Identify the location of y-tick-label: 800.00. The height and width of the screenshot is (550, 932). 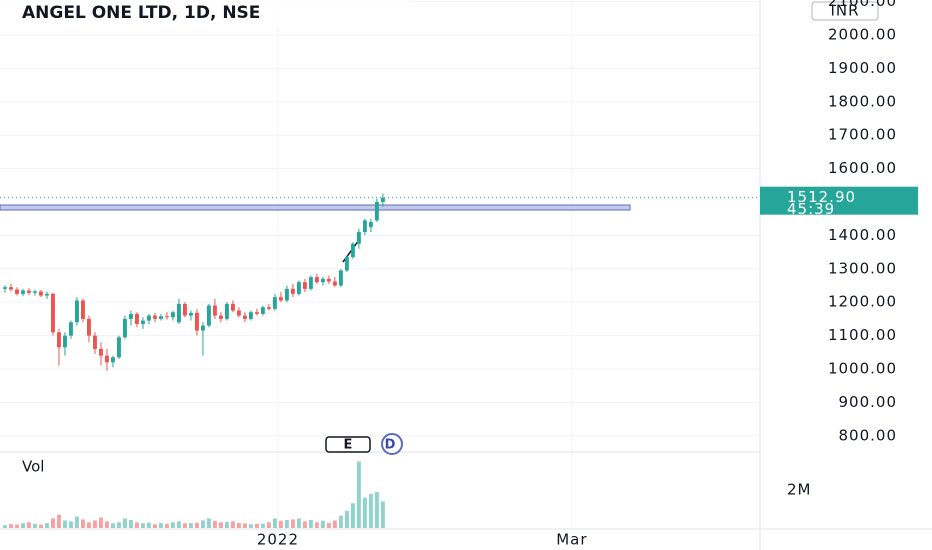
(868, 435).